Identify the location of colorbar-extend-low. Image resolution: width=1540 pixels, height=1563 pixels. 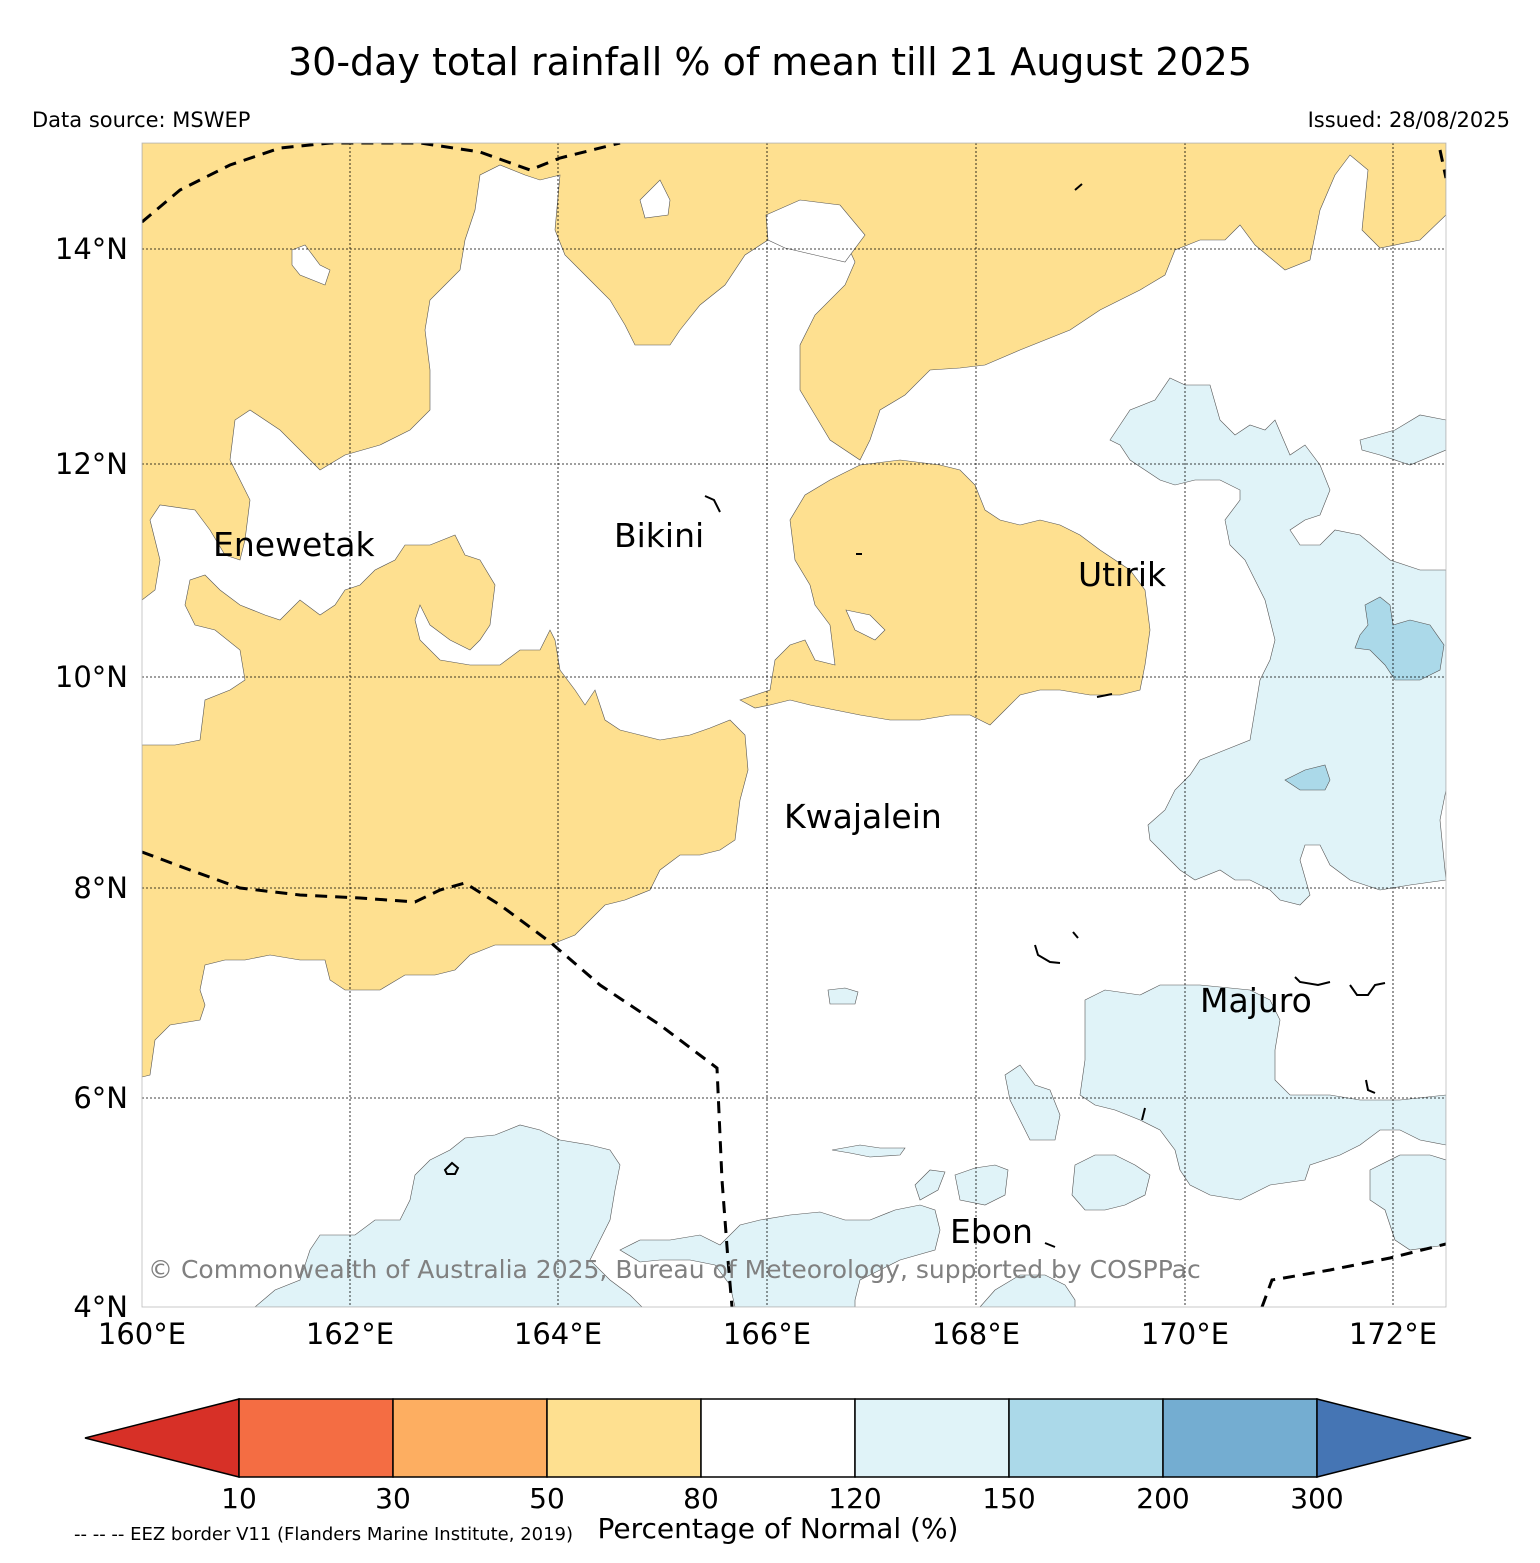
(162, 1438).